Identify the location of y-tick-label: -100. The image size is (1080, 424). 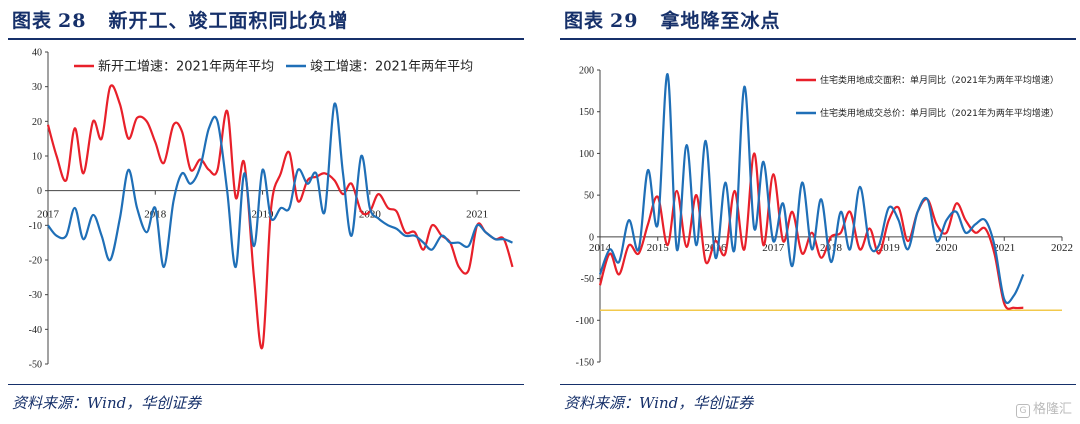
(585, 321).